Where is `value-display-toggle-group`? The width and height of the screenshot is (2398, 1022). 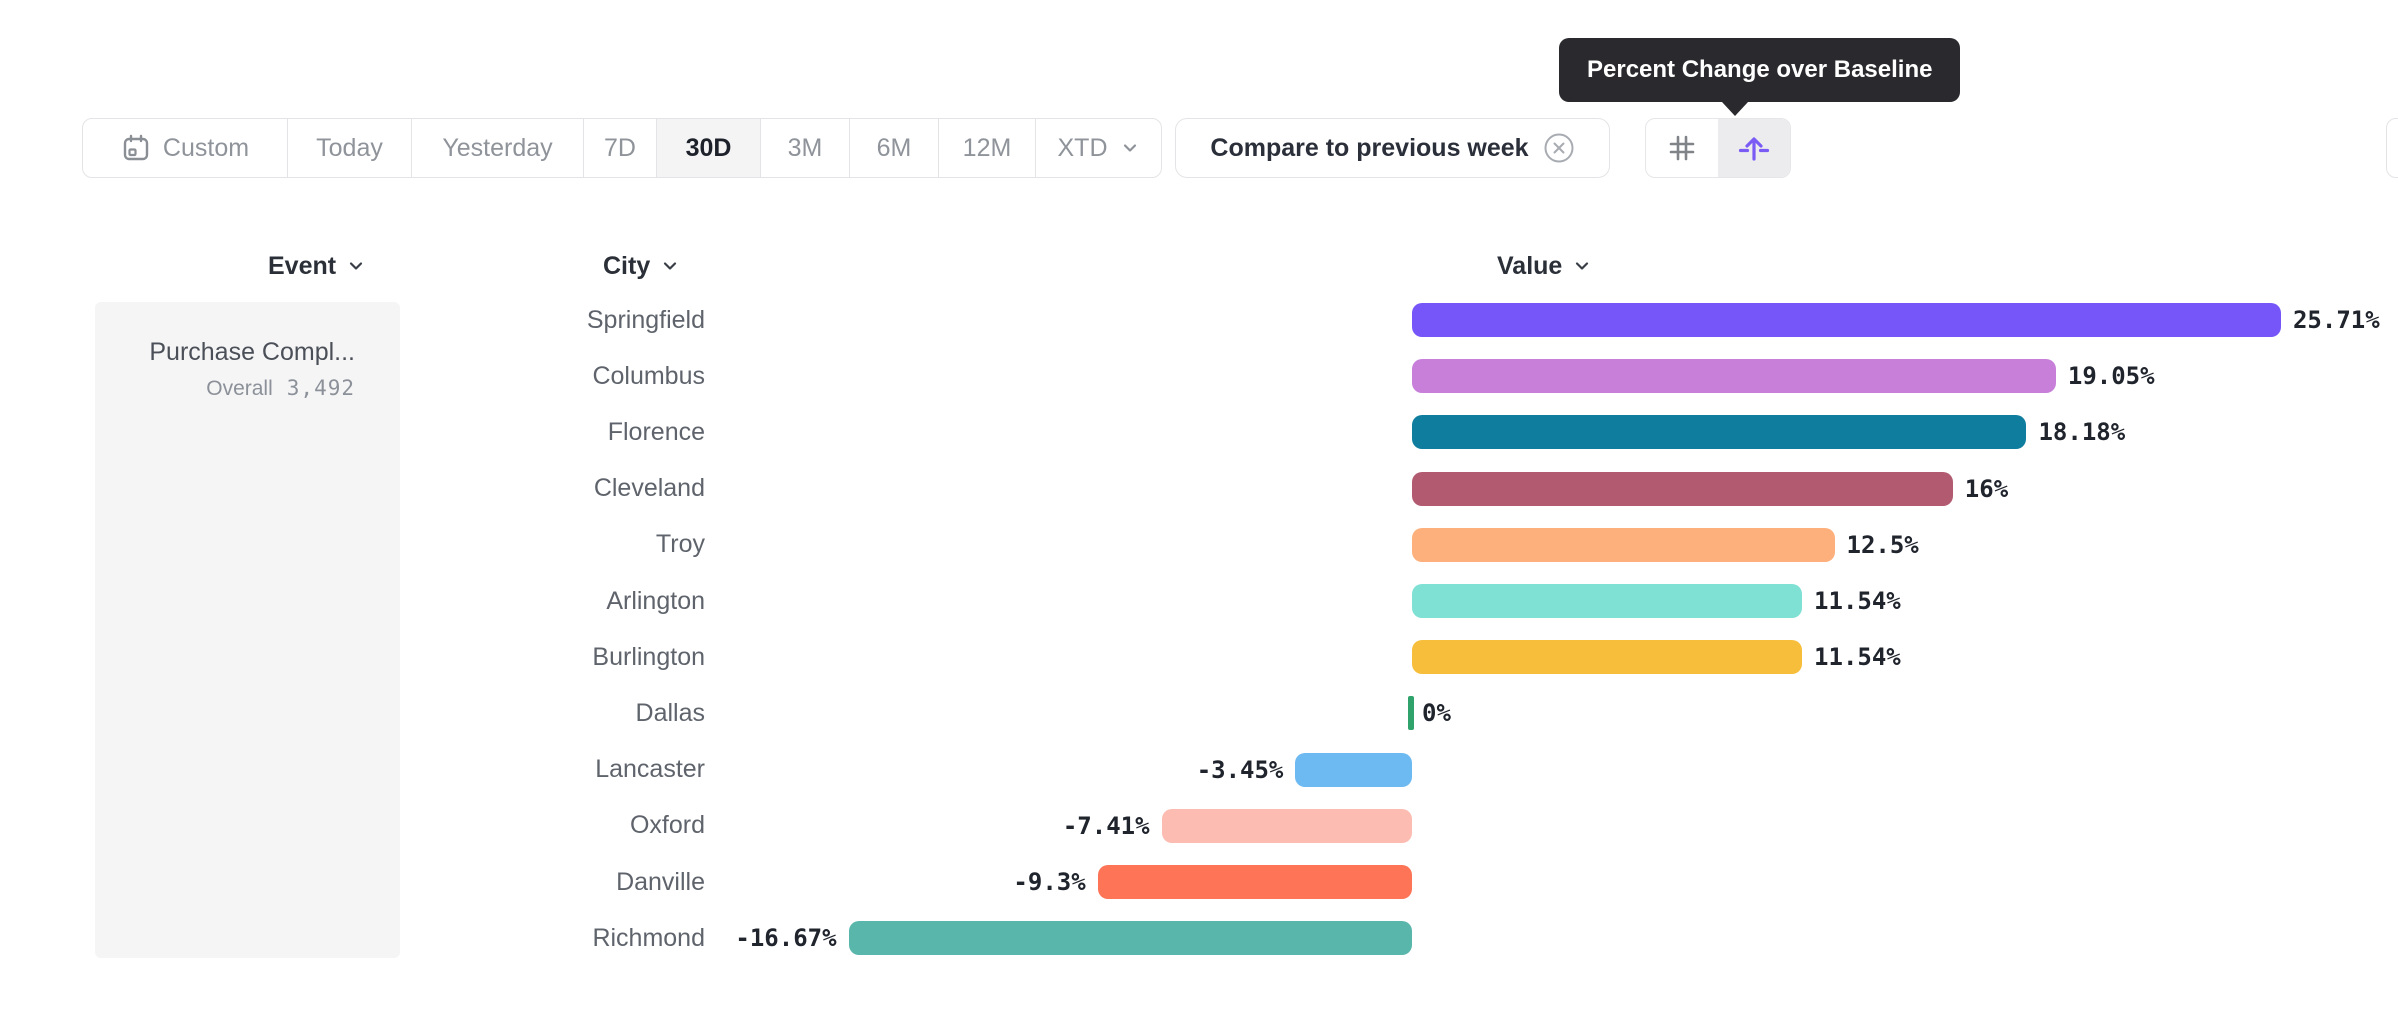
value-display-toggle-group is located at coordinates (1718, 148).